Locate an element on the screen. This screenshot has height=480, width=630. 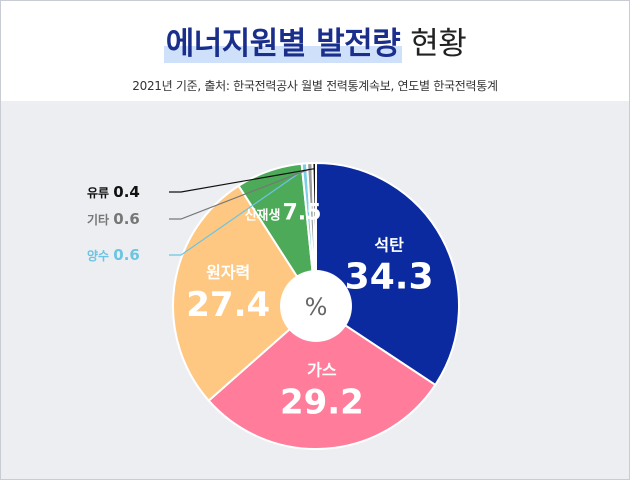
chart-title: 에너지원별 발전량 is located at coordinates (283, 40).